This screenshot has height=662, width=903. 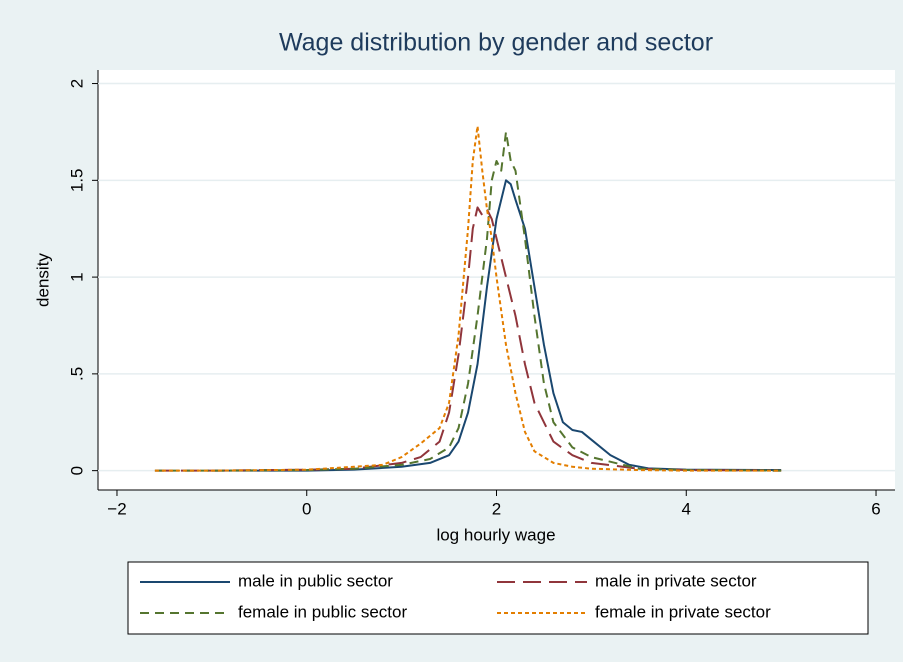 I want to click on x-tick-label: −2, so click(x=116, y=508).